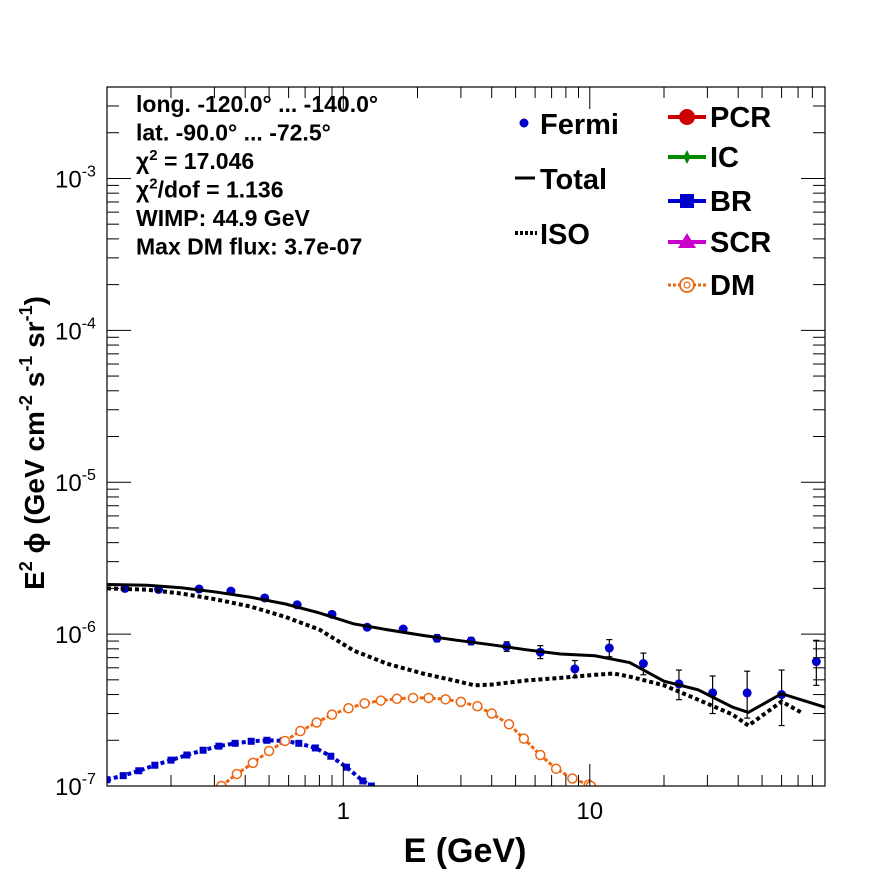 This screenshot has height=872, width=896. What do you see at coordinates (687, 240) in the screenshot?
I see `legend-scr-marker` at bounding box center [687, 240].